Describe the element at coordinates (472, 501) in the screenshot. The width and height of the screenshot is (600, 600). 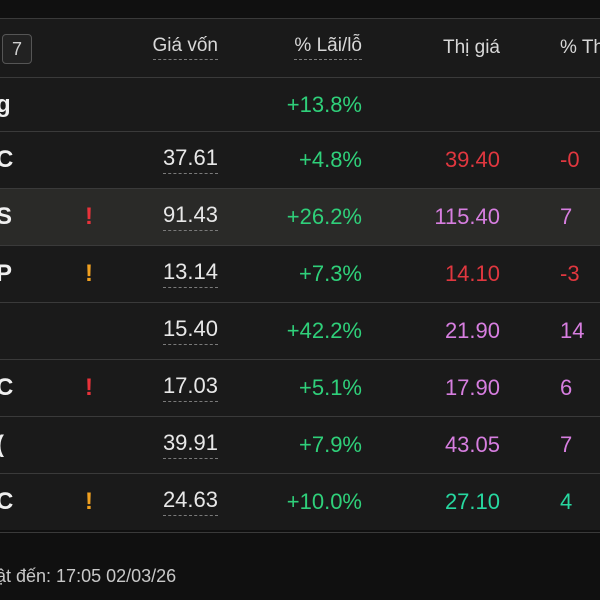
I see `market-price: 27.10` at that location.